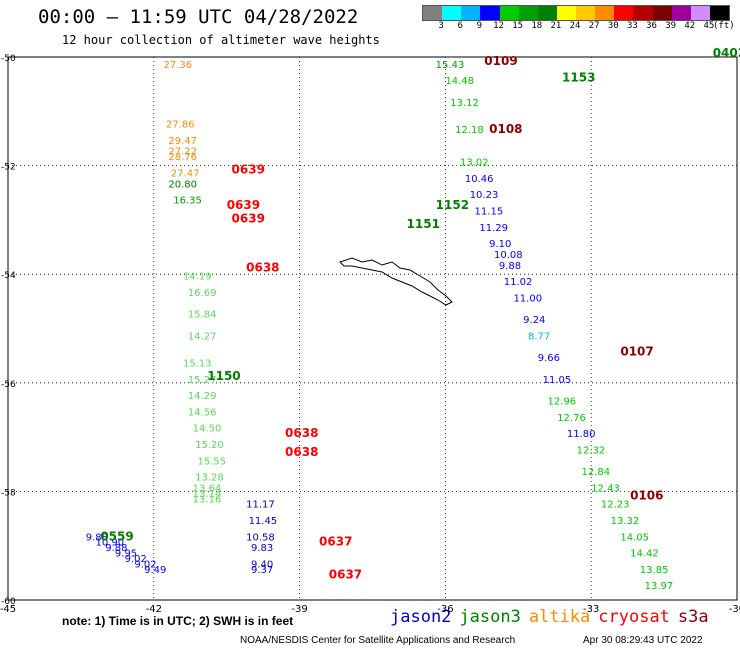 The width and height of the screenshot is (740, 650). What do you see at coordinates (632, 26) in the screenshot?
I see `legend-tick-label: 33` at bounding box center [632, 26].